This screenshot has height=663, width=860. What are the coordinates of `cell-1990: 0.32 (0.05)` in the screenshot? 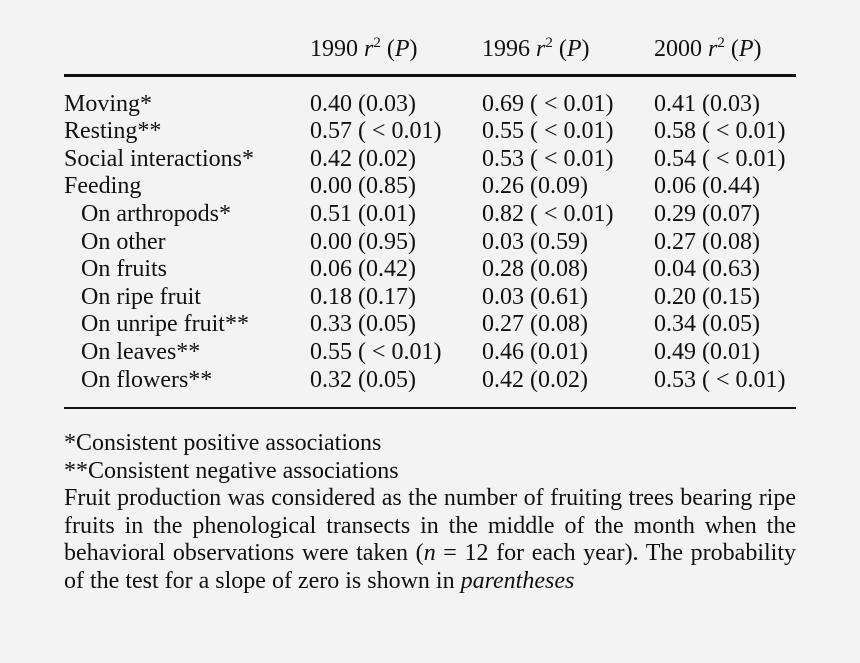 It's located at (363, 379).